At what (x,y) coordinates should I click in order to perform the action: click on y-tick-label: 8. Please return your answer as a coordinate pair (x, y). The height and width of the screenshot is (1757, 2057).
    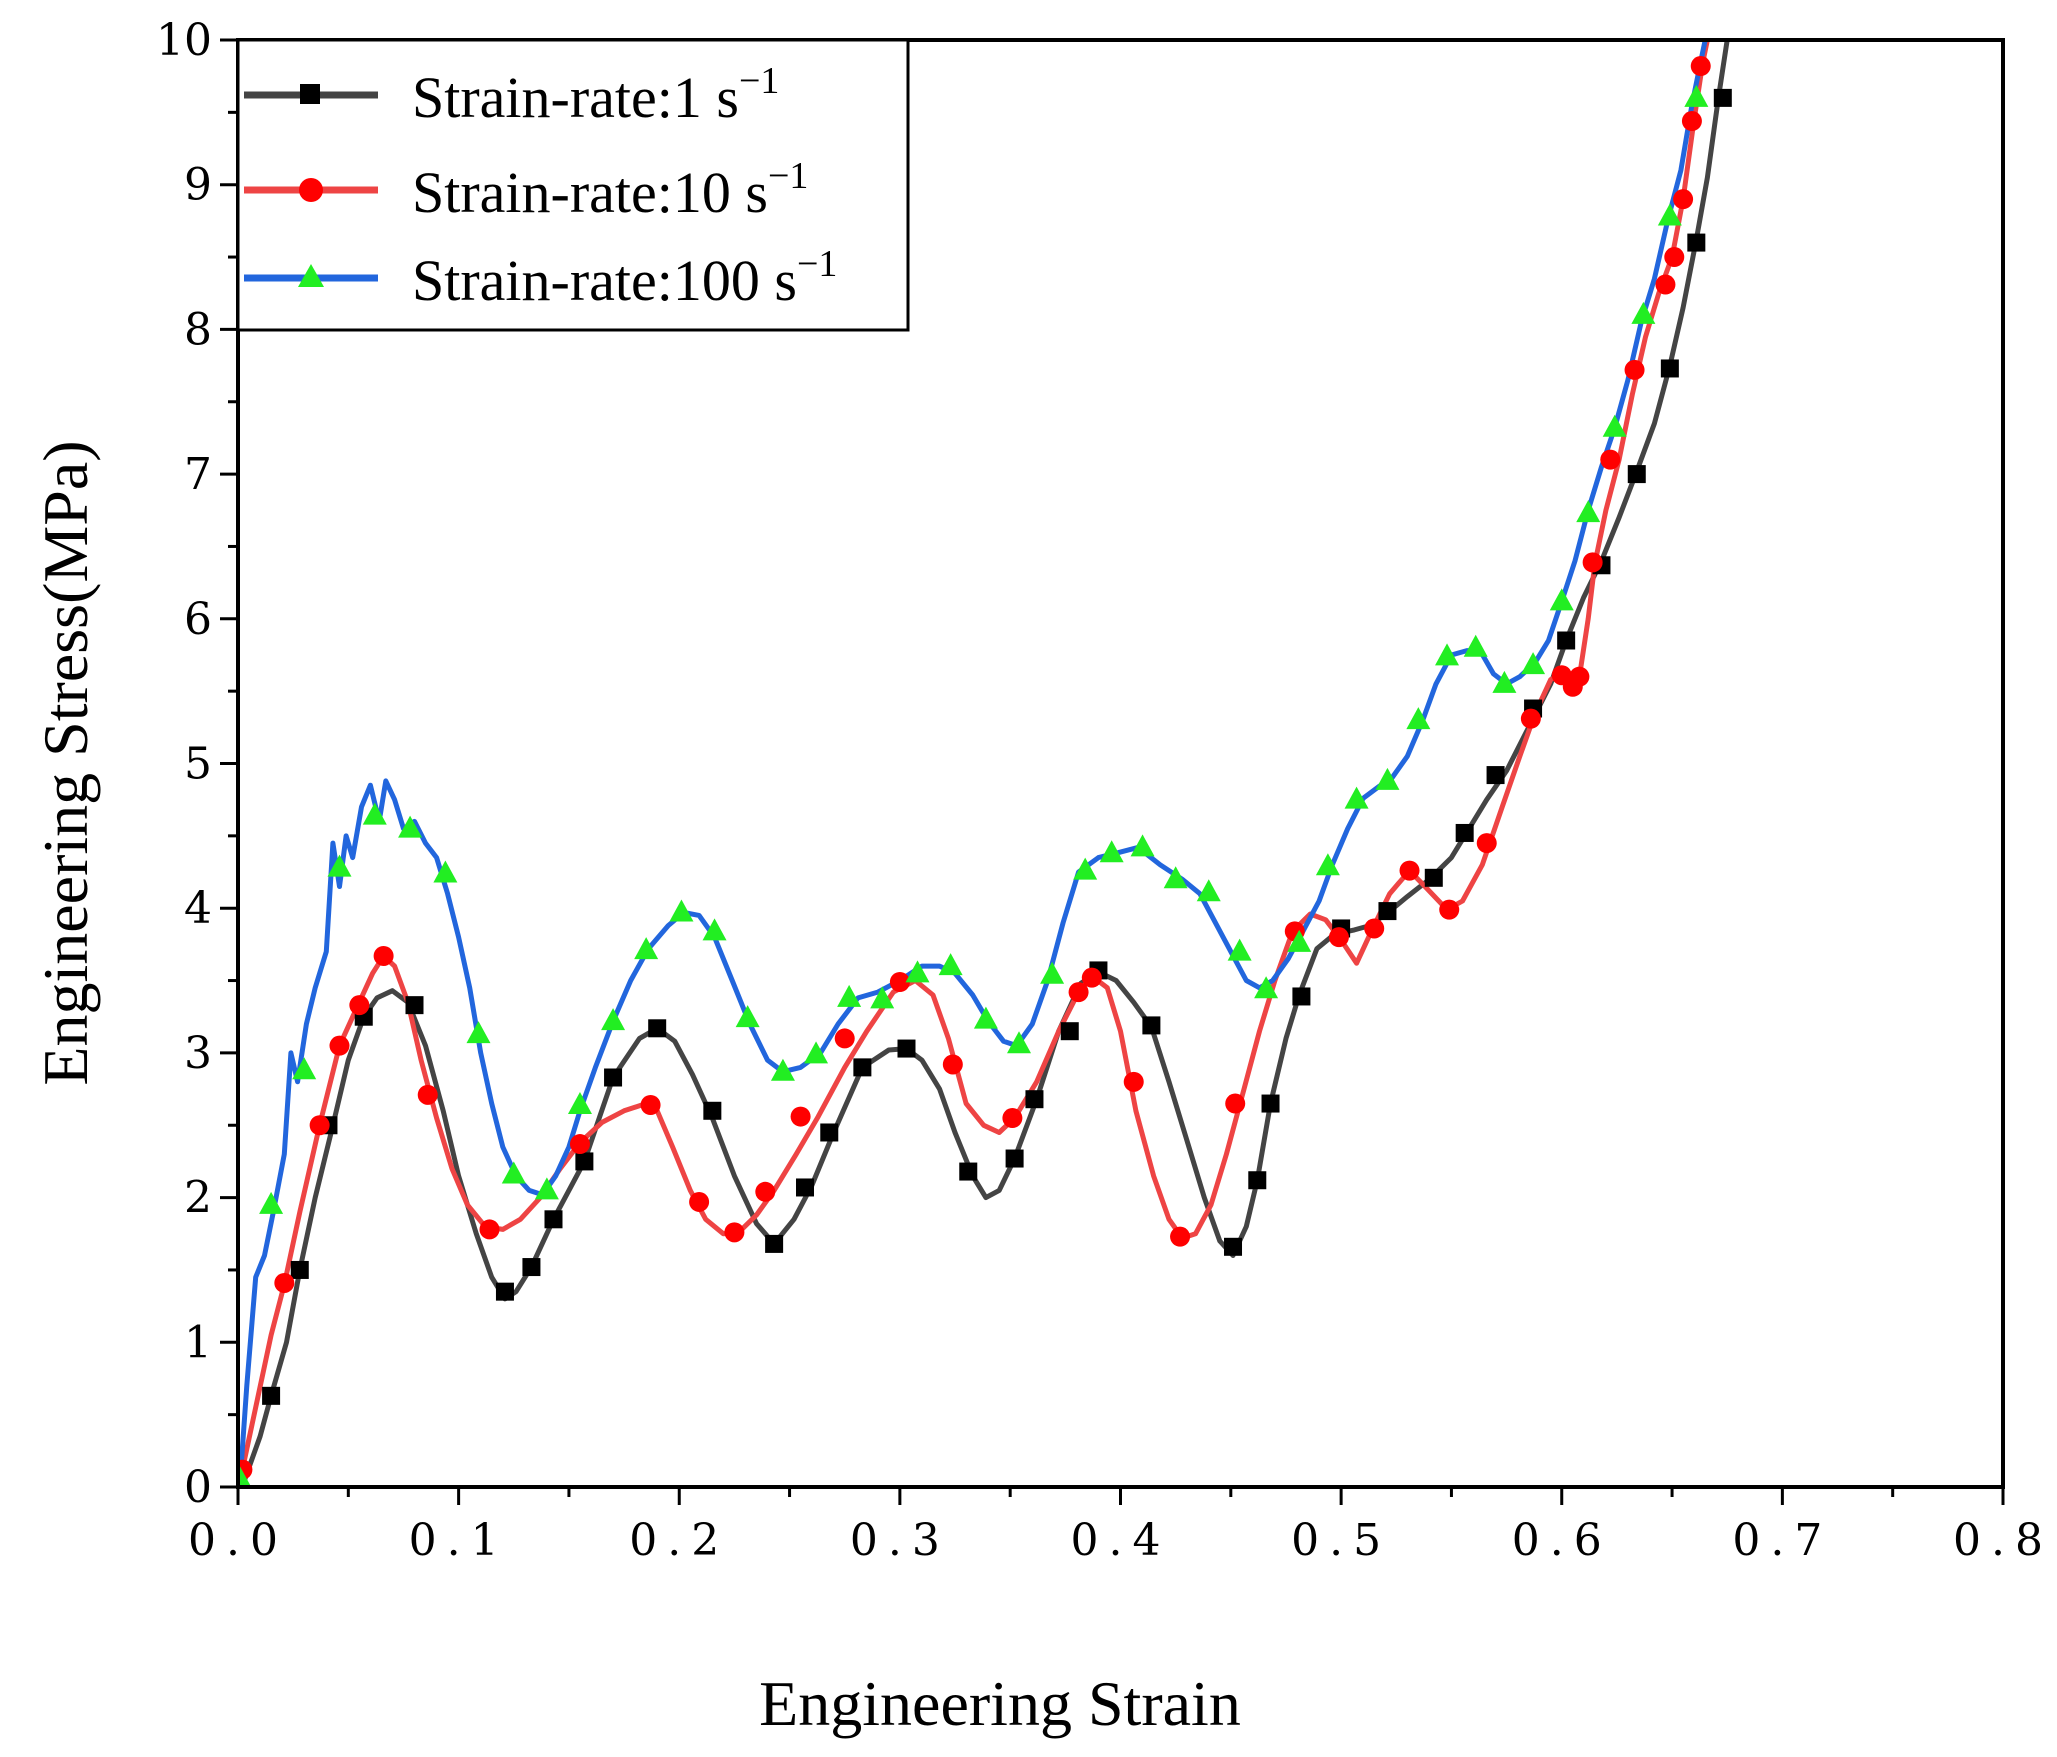
    Looking at the image, I should click on (198, 329).